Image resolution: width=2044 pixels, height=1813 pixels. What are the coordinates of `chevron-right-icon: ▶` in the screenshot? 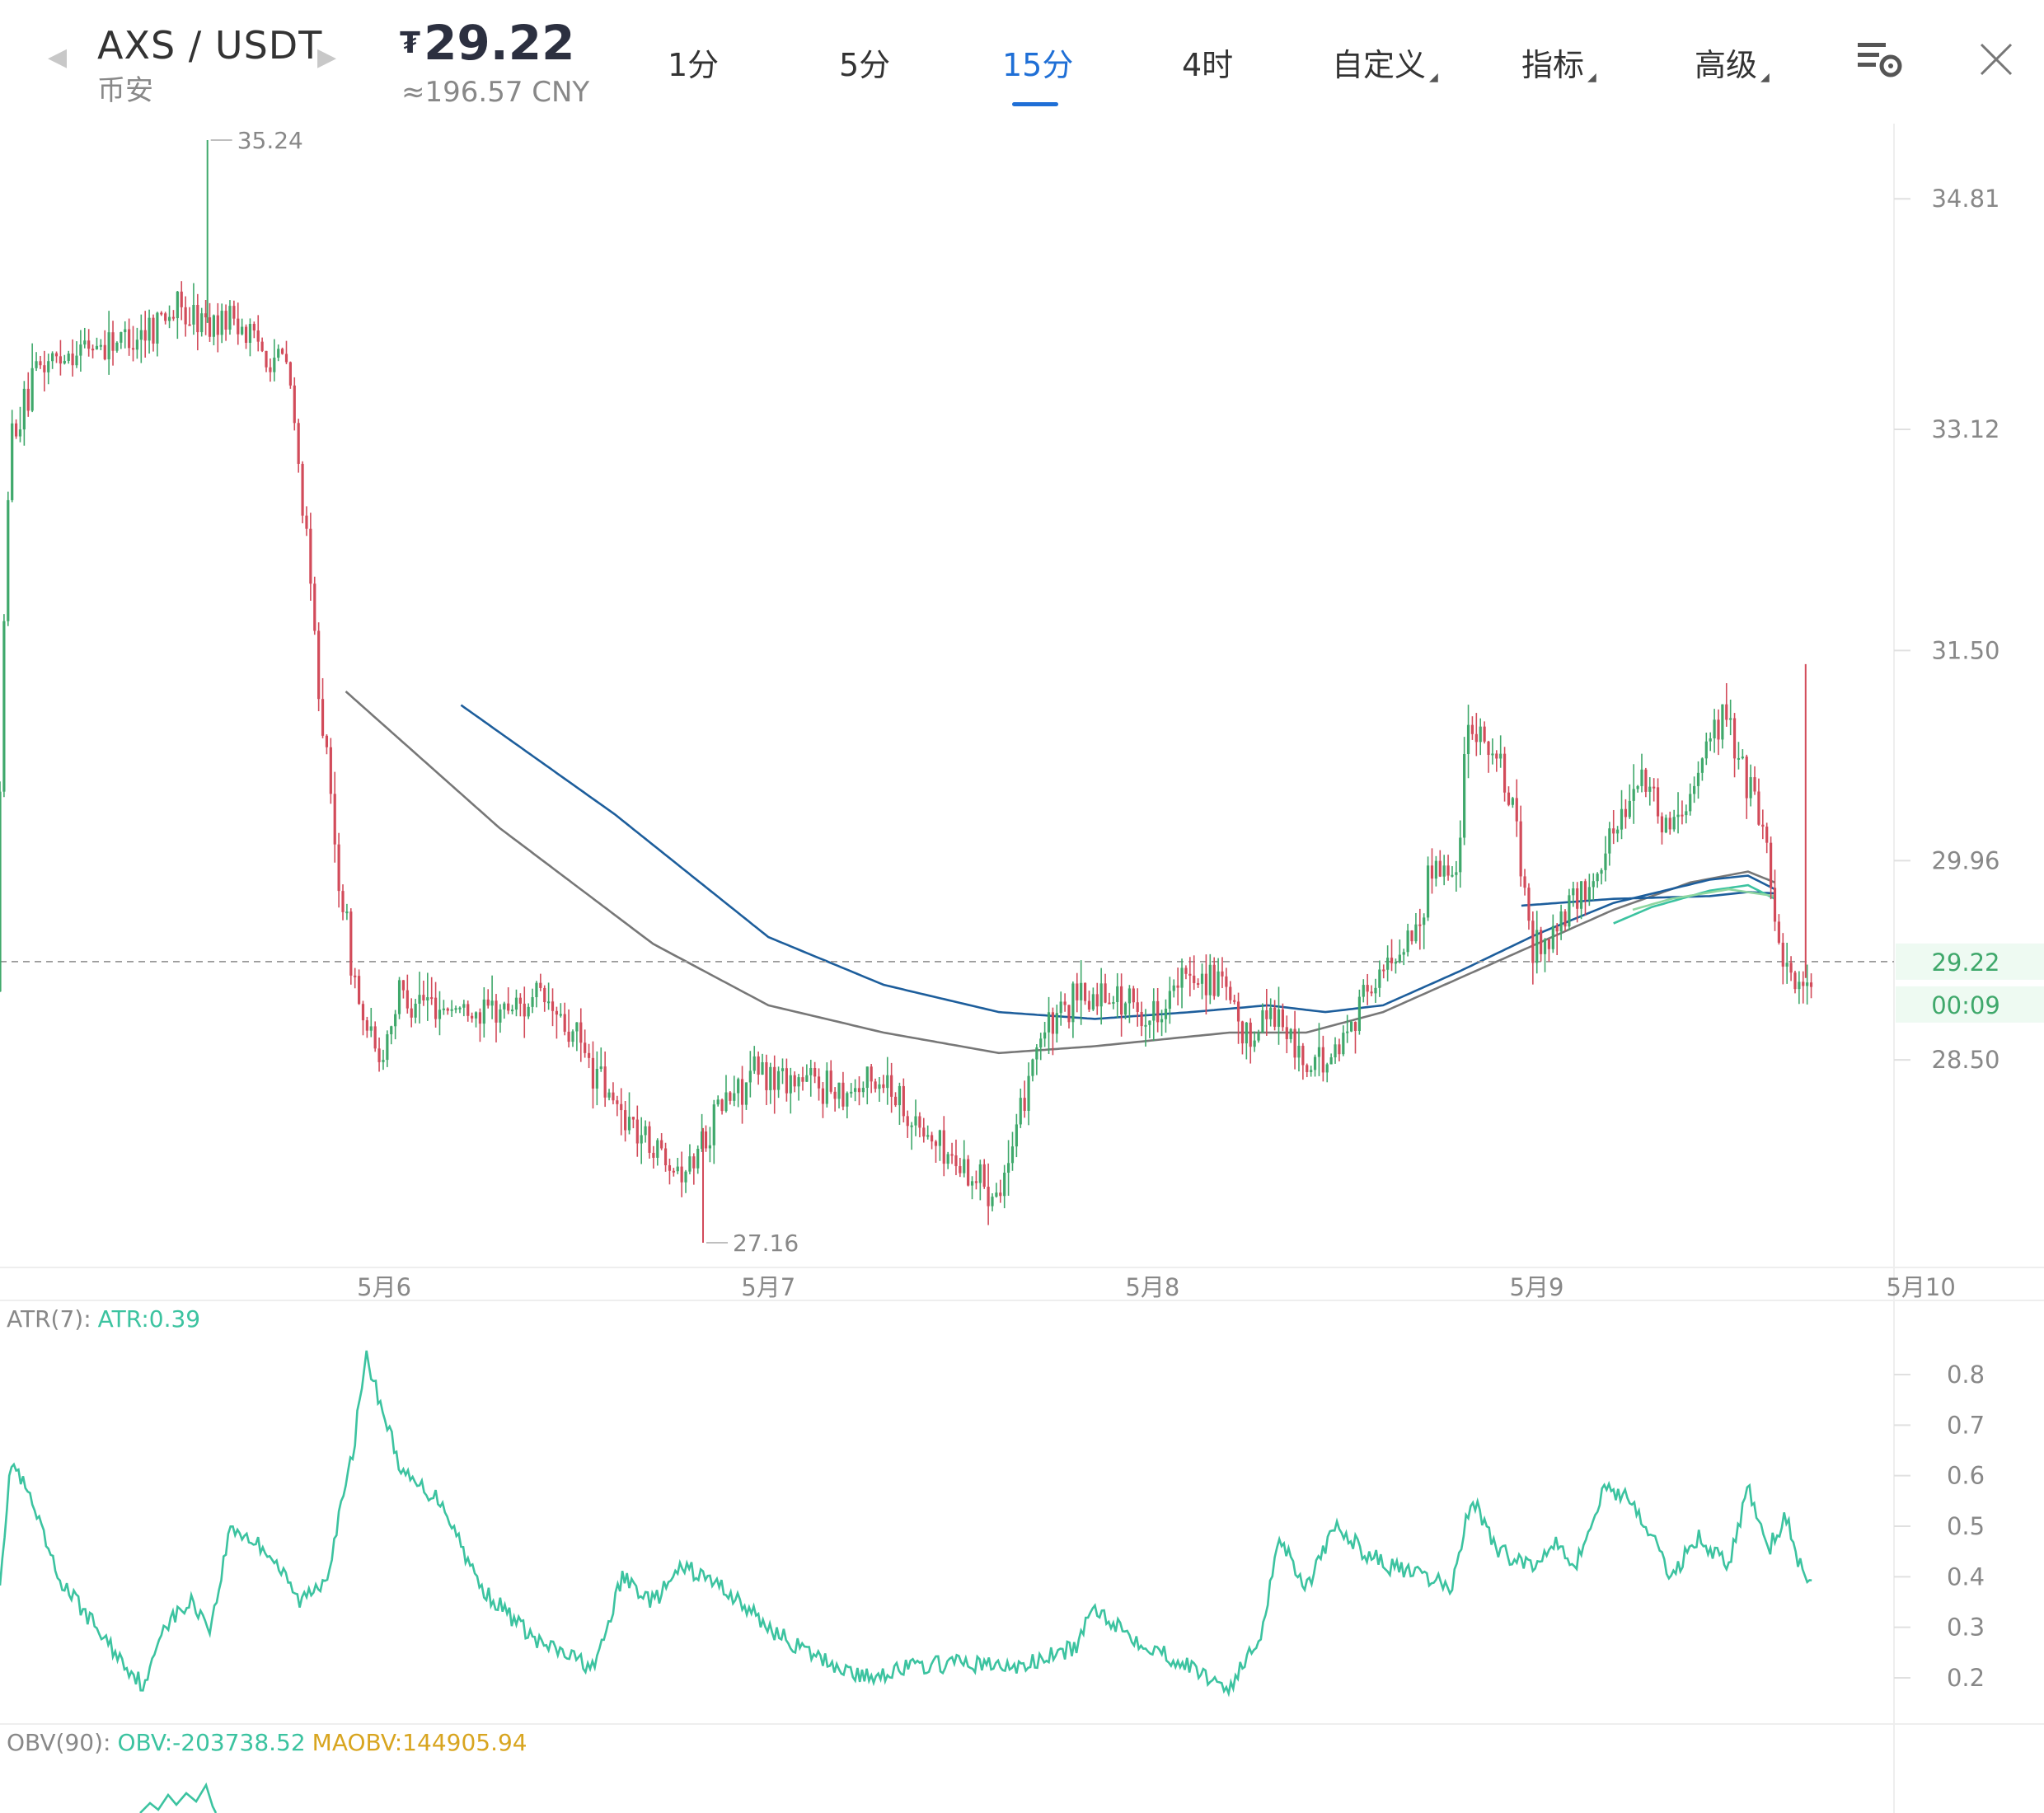 It's located at (327, 58).